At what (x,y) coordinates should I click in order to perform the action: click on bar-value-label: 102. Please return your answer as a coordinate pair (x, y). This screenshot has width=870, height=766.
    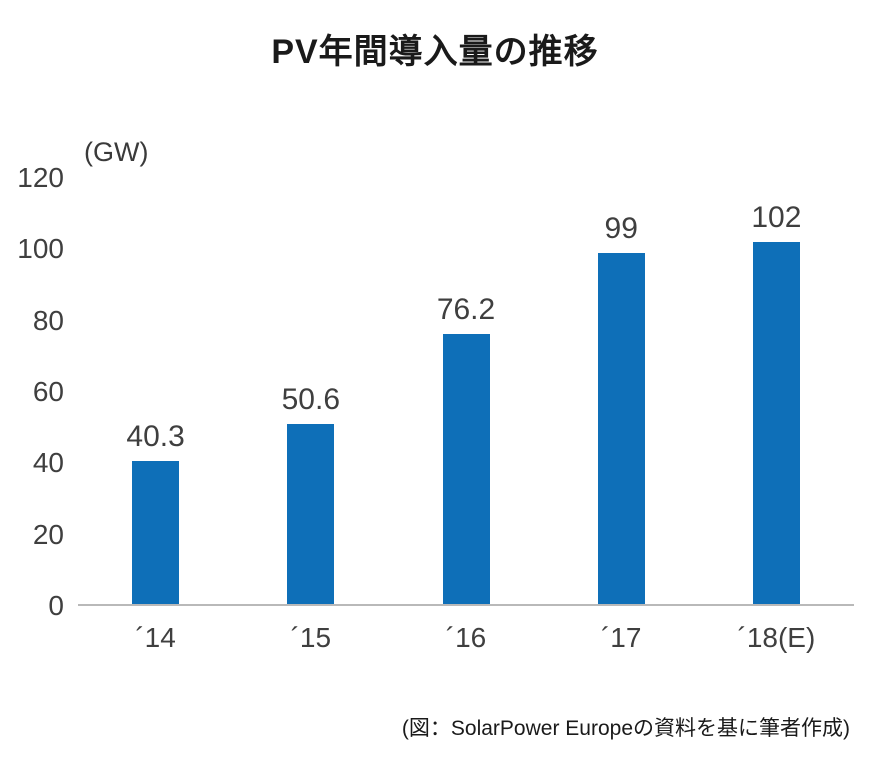
    Looking at the image, I should click on (776, 217).